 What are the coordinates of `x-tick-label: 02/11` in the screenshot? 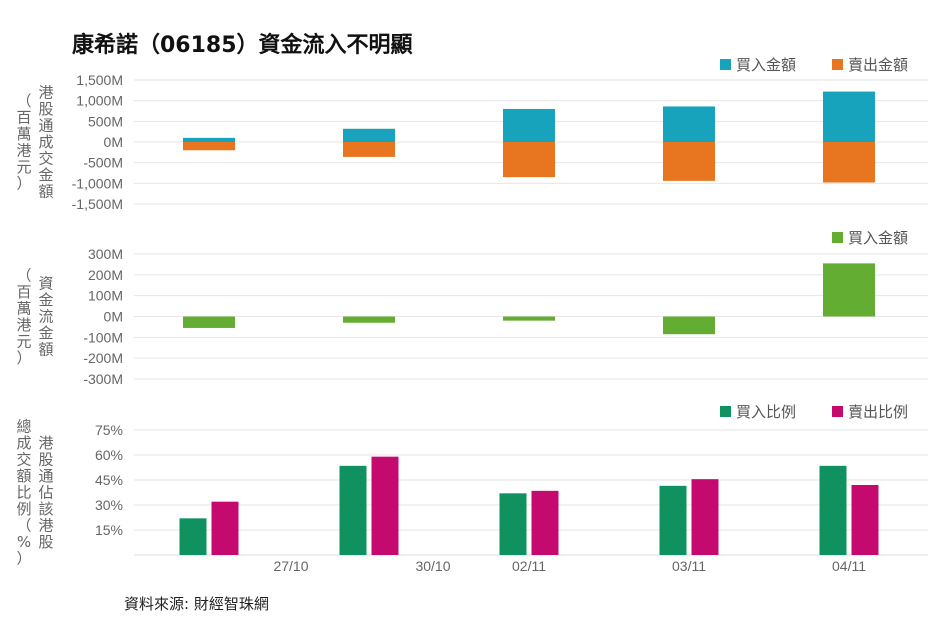 It's located at (529, 566).